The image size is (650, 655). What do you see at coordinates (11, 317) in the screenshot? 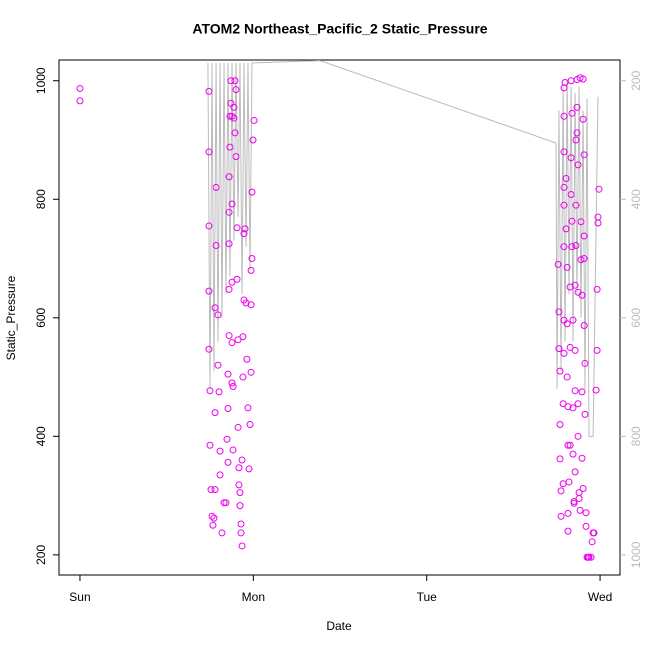
I see `y-axis-label: Static_Pressure` at bounding box center [11, 317].